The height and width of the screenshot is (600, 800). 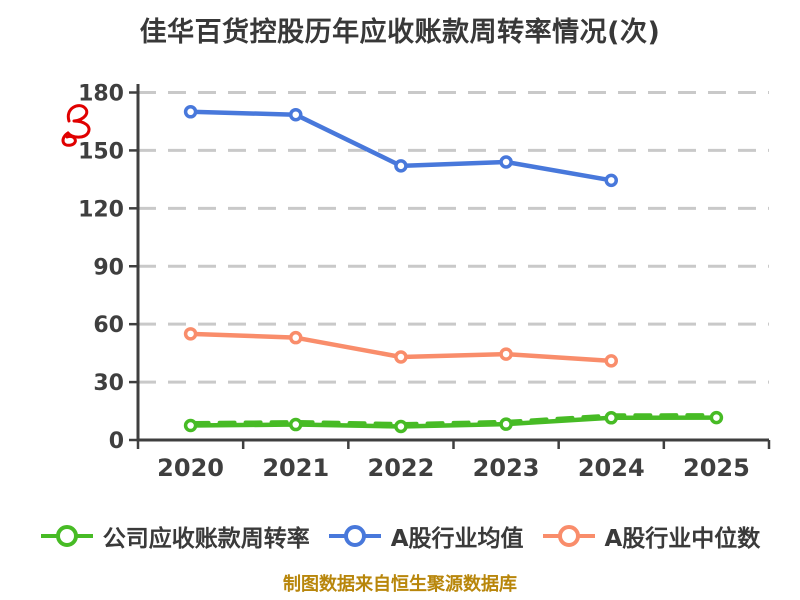 I want to click on x-tick-label: 2025, so click(x=716, y=468).